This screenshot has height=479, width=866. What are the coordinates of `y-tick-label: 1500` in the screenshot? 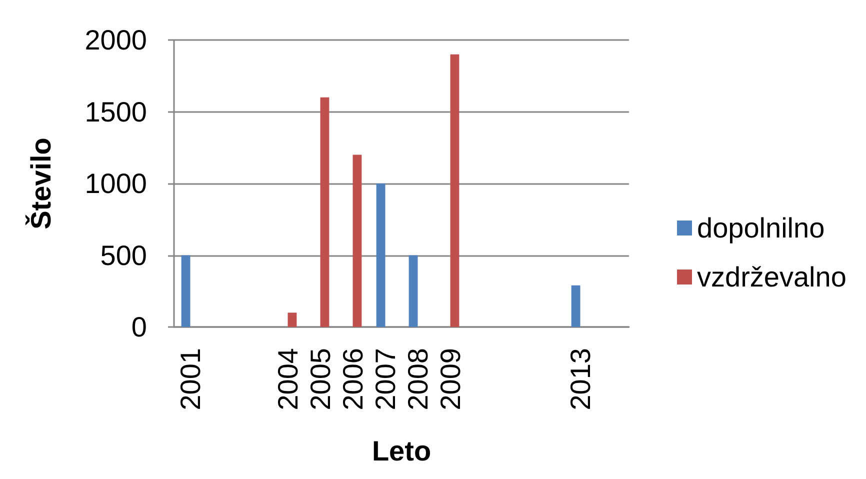 It's located at (115, 112).